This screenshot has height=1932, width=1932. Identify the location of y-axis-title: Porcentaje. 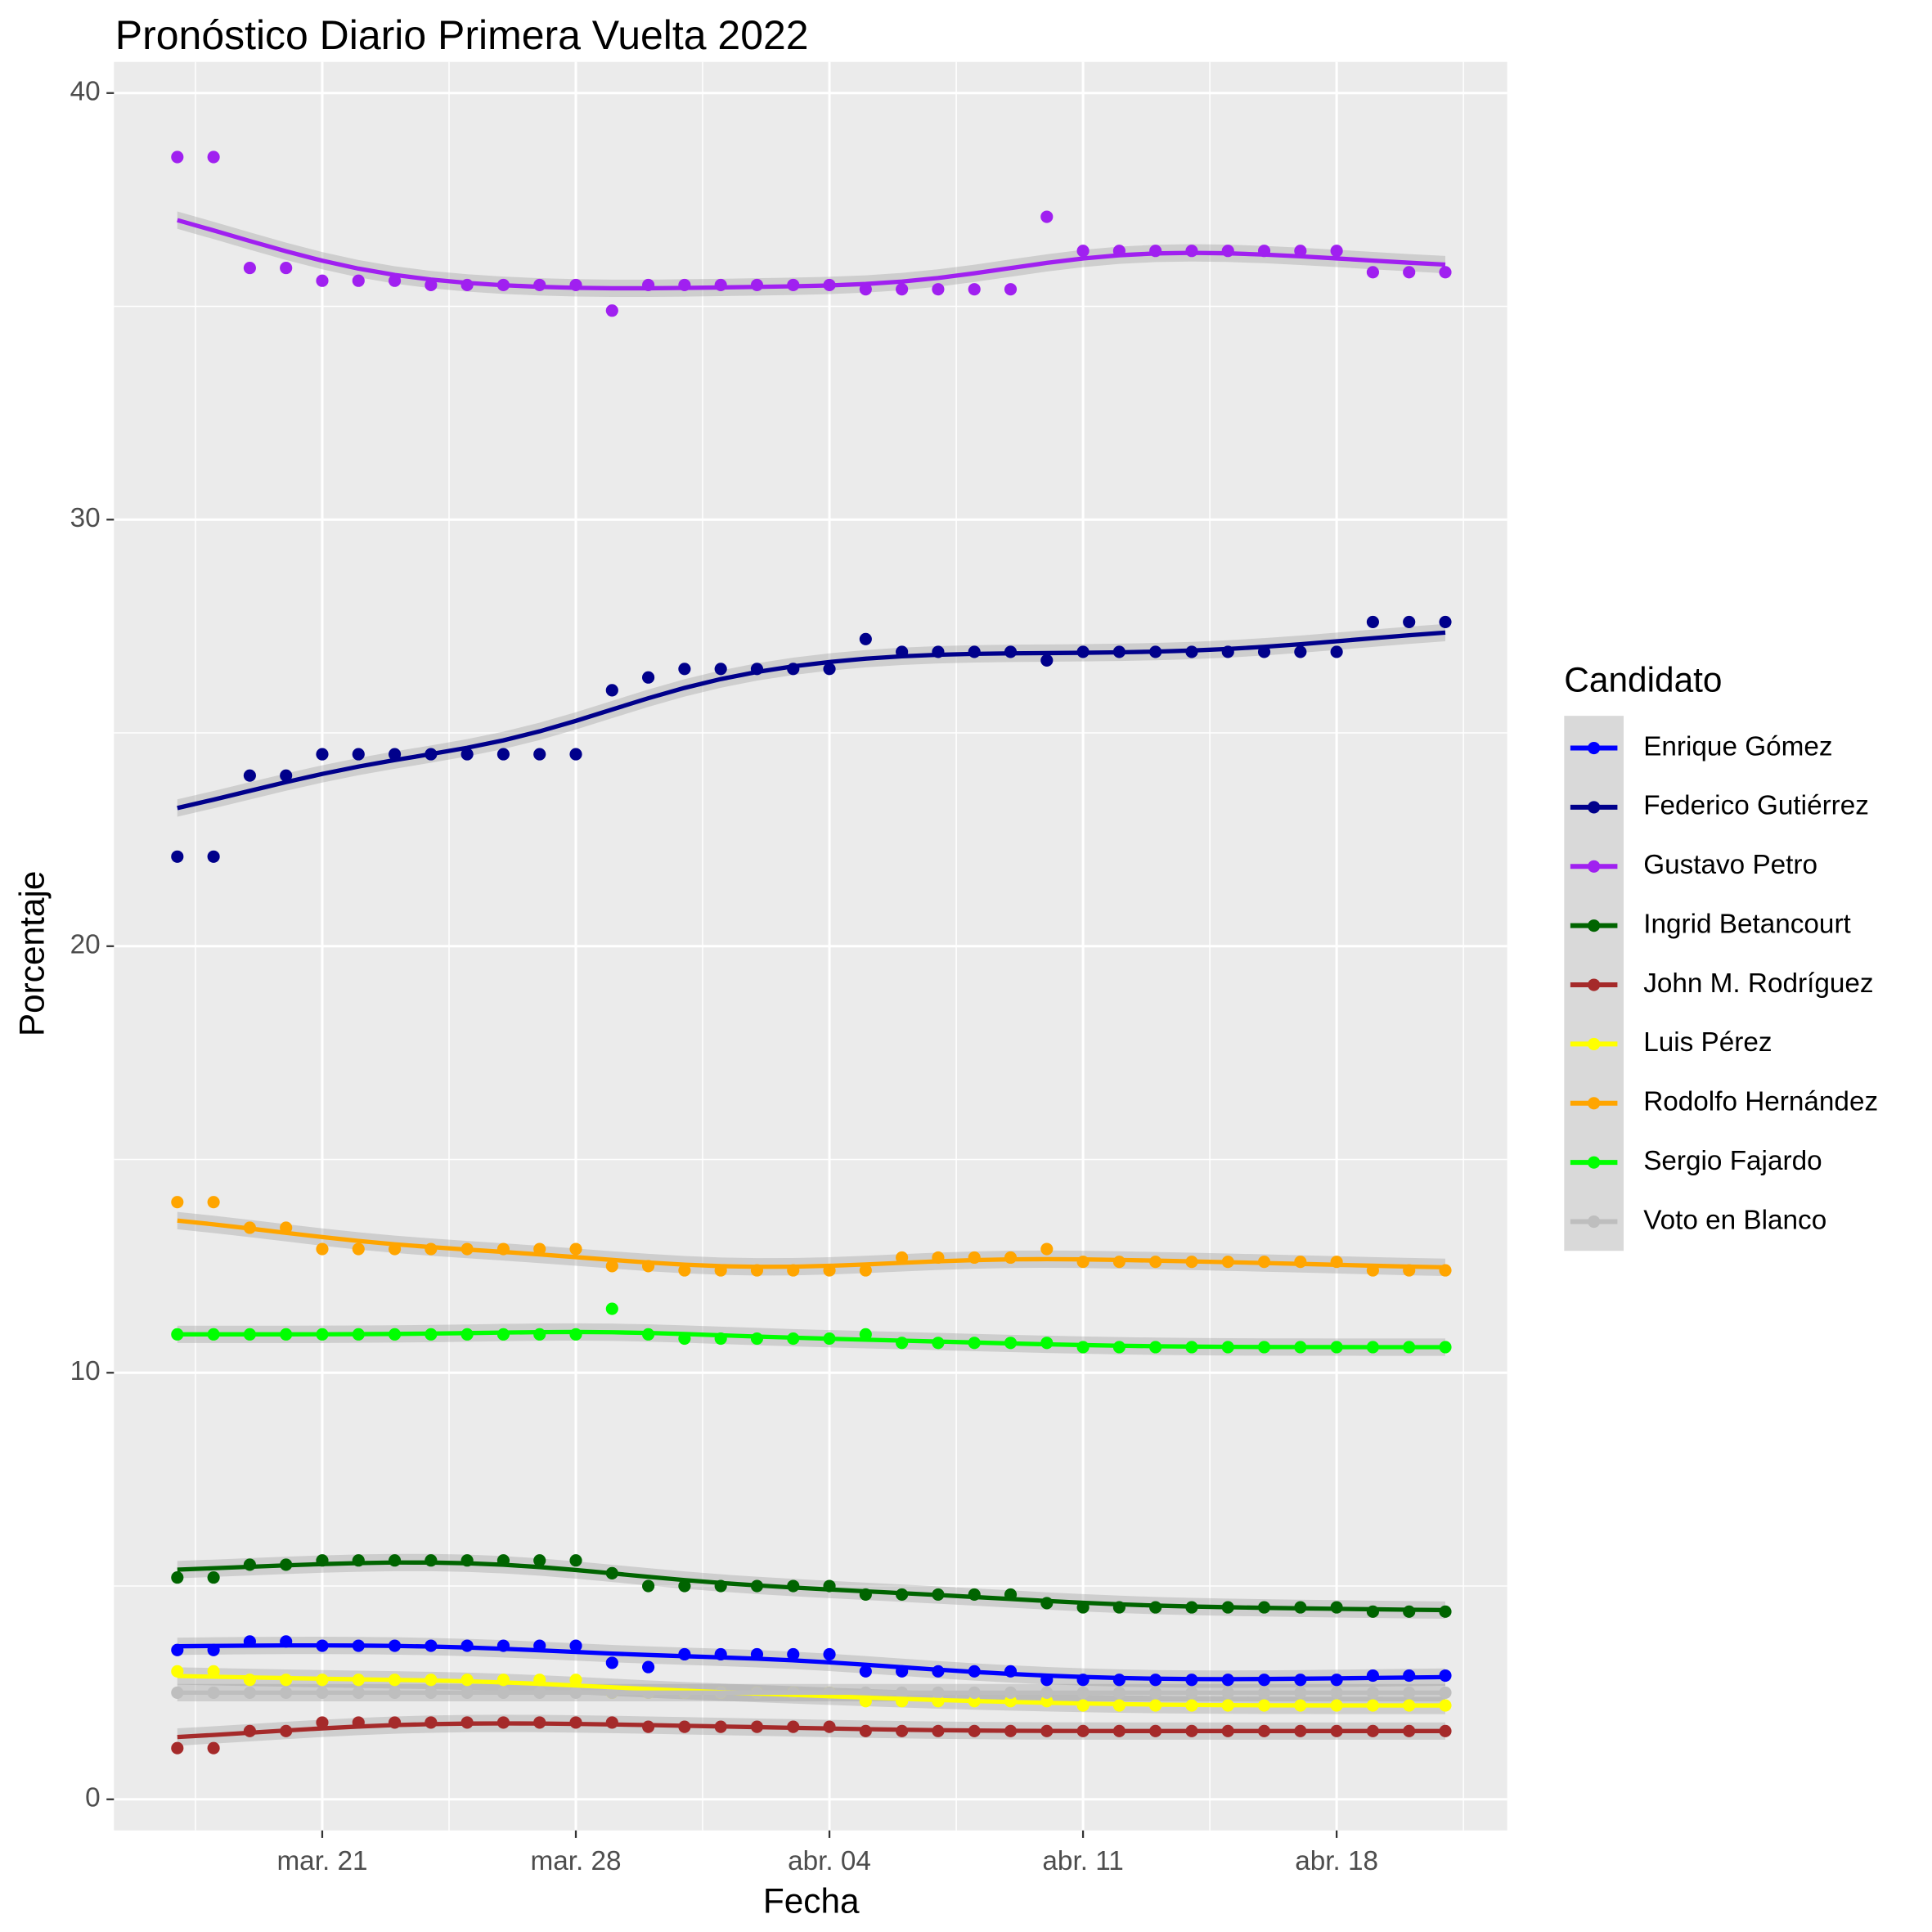
(33, 954).